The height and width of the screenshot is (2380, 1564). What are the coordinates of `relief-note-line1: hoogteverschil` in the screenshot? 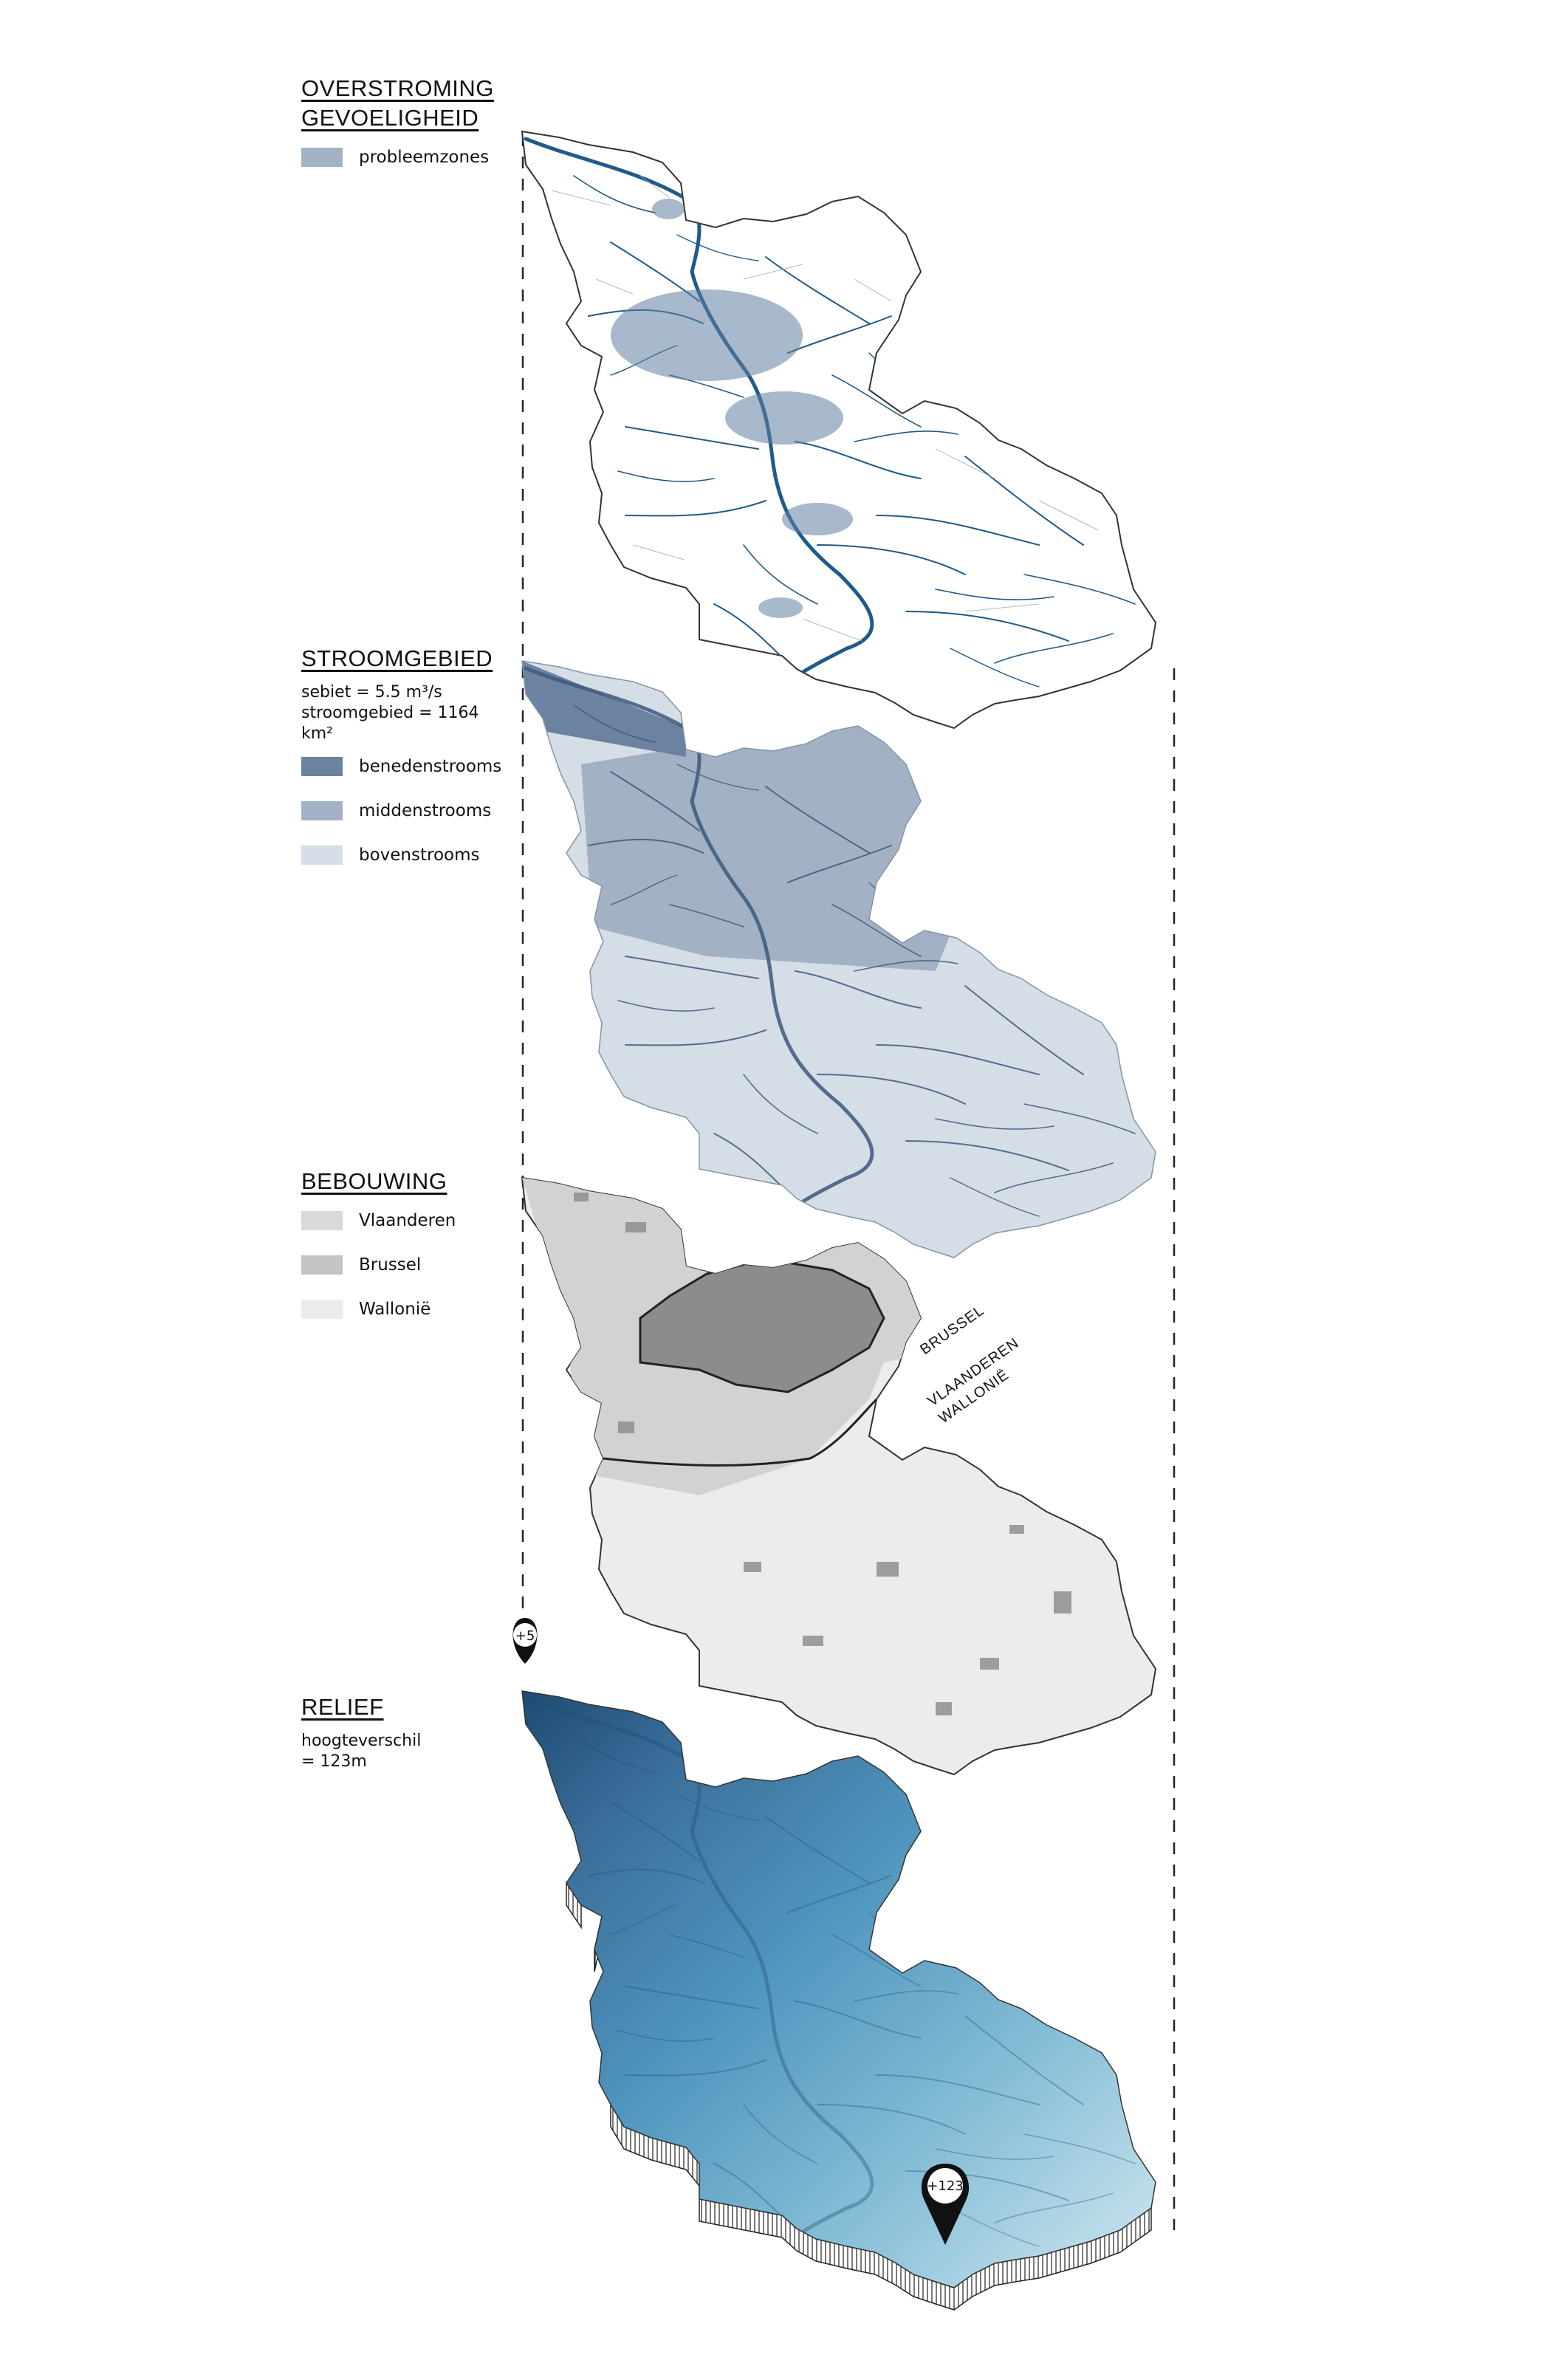 It's located at (361, 1741).